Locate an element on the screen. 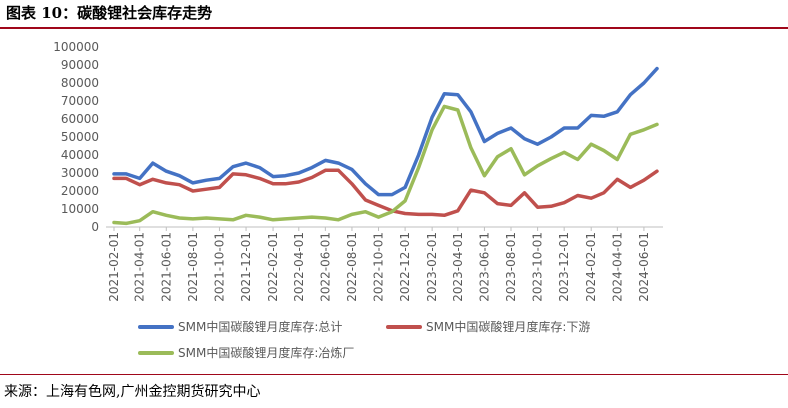  x-tick-label: 2021-08-01 is located at coordinates (193, 267).